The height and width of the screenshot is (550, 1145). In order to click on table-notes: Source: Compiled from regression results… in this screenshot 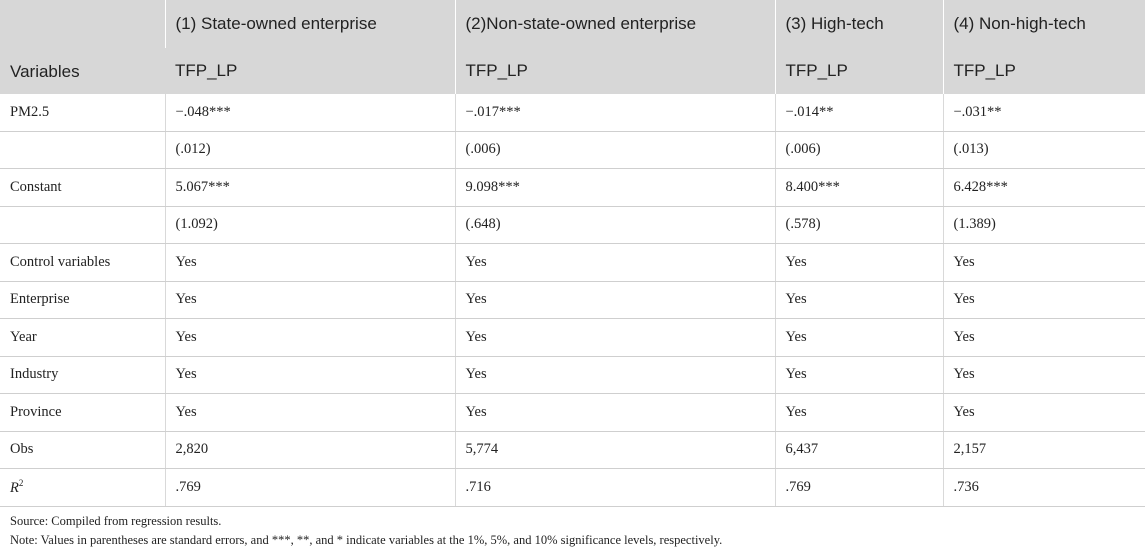, I will do `click(366, 531)`.